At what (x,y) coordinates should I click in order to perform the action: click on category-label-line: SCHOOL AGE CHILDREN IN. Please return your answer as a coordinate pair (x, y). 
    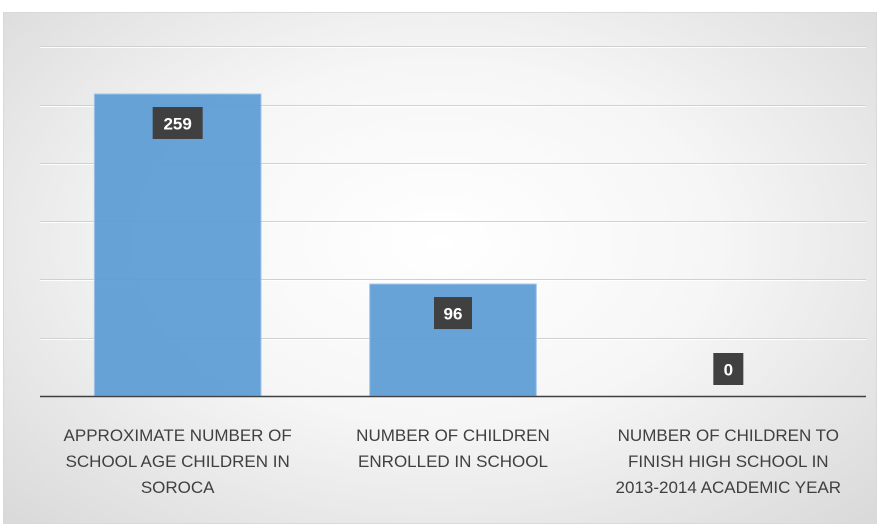
    Looking at the image, I should click on (177, 461).